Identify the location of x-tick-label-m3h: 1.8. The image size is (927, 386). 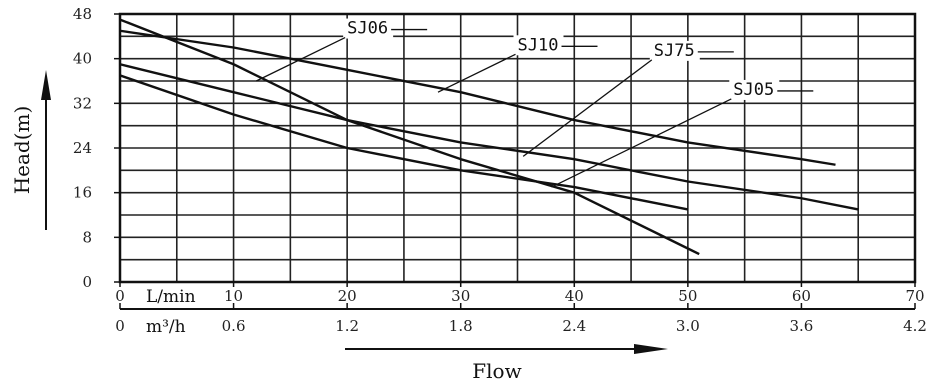
(461, 326).